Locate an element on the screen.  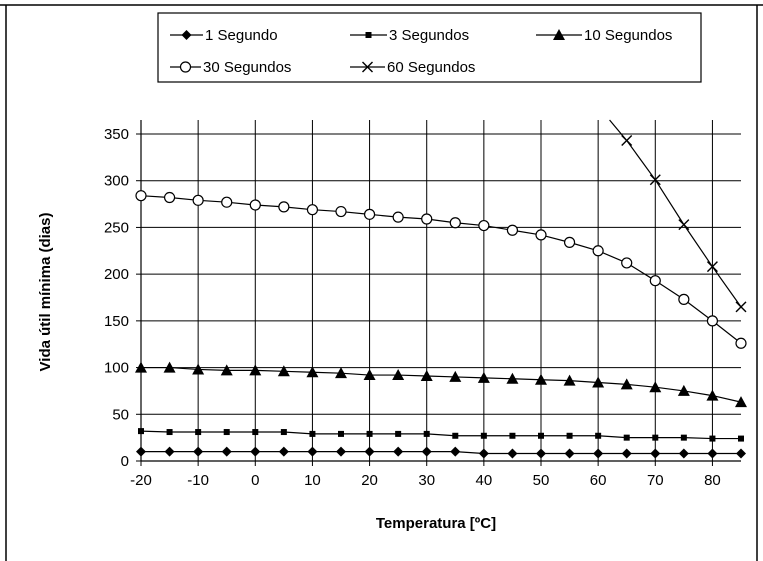
legend-label: 60 Segundos is located at coordinates (431, 67).